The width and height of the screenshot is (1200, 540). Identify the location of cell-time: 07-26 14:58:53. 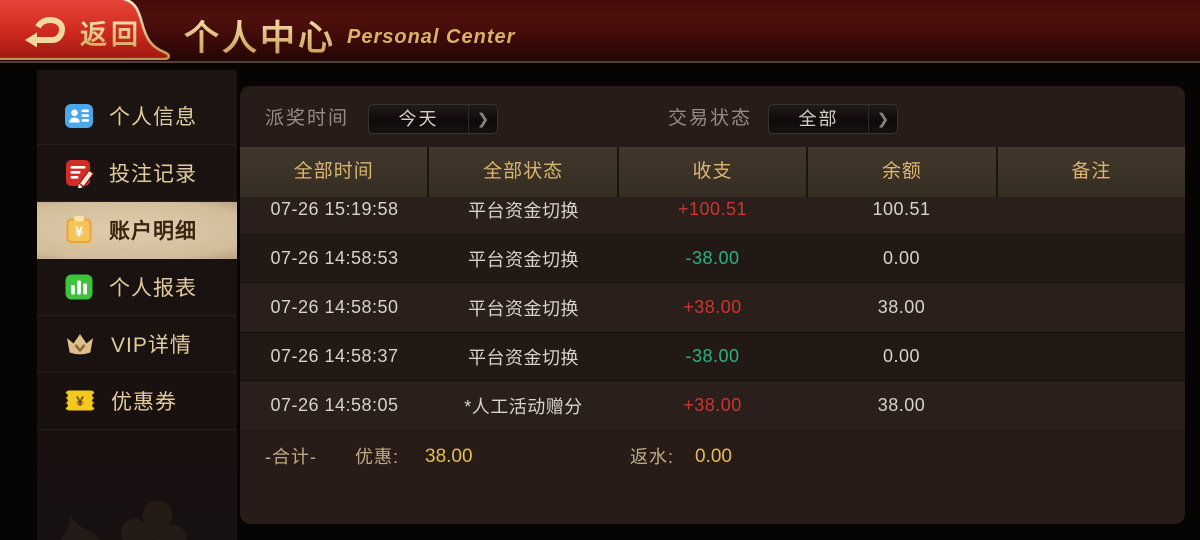
(334, 258).